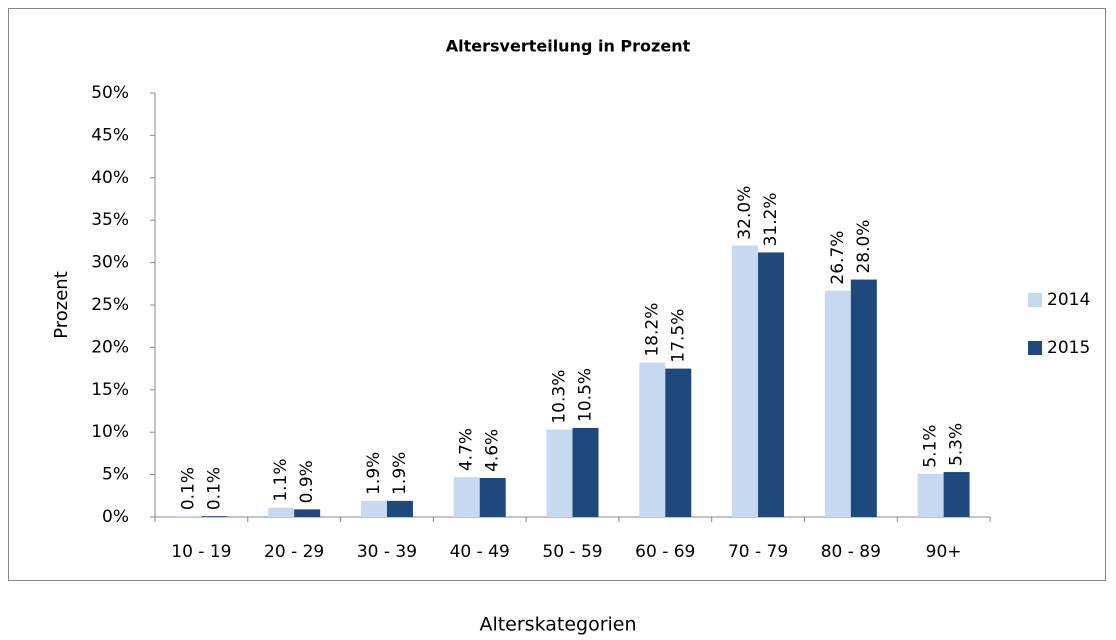 The height and width of the screenshot is (640, 1116). Describe the element at coordinates (944, 552) in the screenshot. I see `x-tick-label: 90+` at that location.